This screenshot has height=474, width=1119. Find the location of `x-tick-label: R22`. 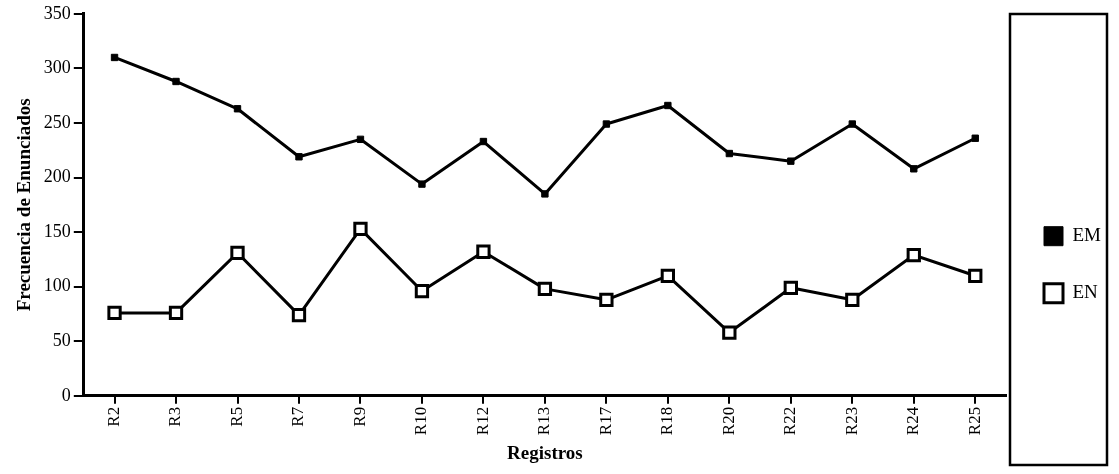

x-tick-label: R22 is located at coordinates (790, 421).